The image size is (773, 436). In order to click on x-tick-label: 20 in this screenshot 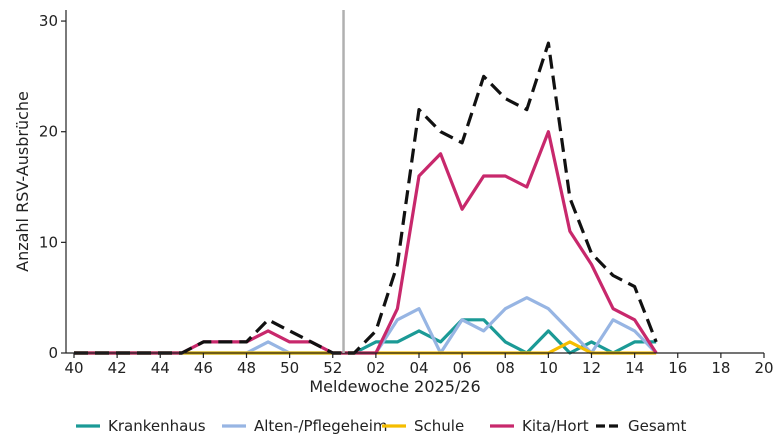, I will do `click(763, 368)`.